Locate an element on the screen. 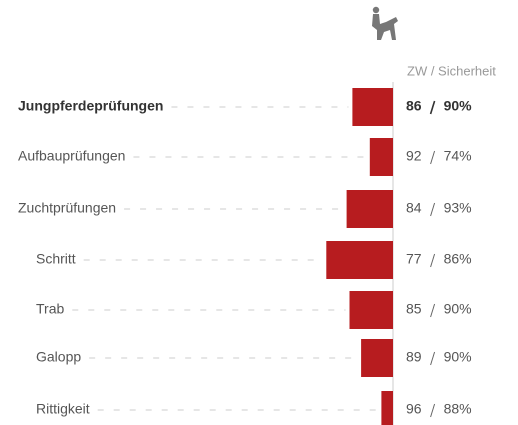  sicherheit-label: 86% is located at coordinates (458, 259).